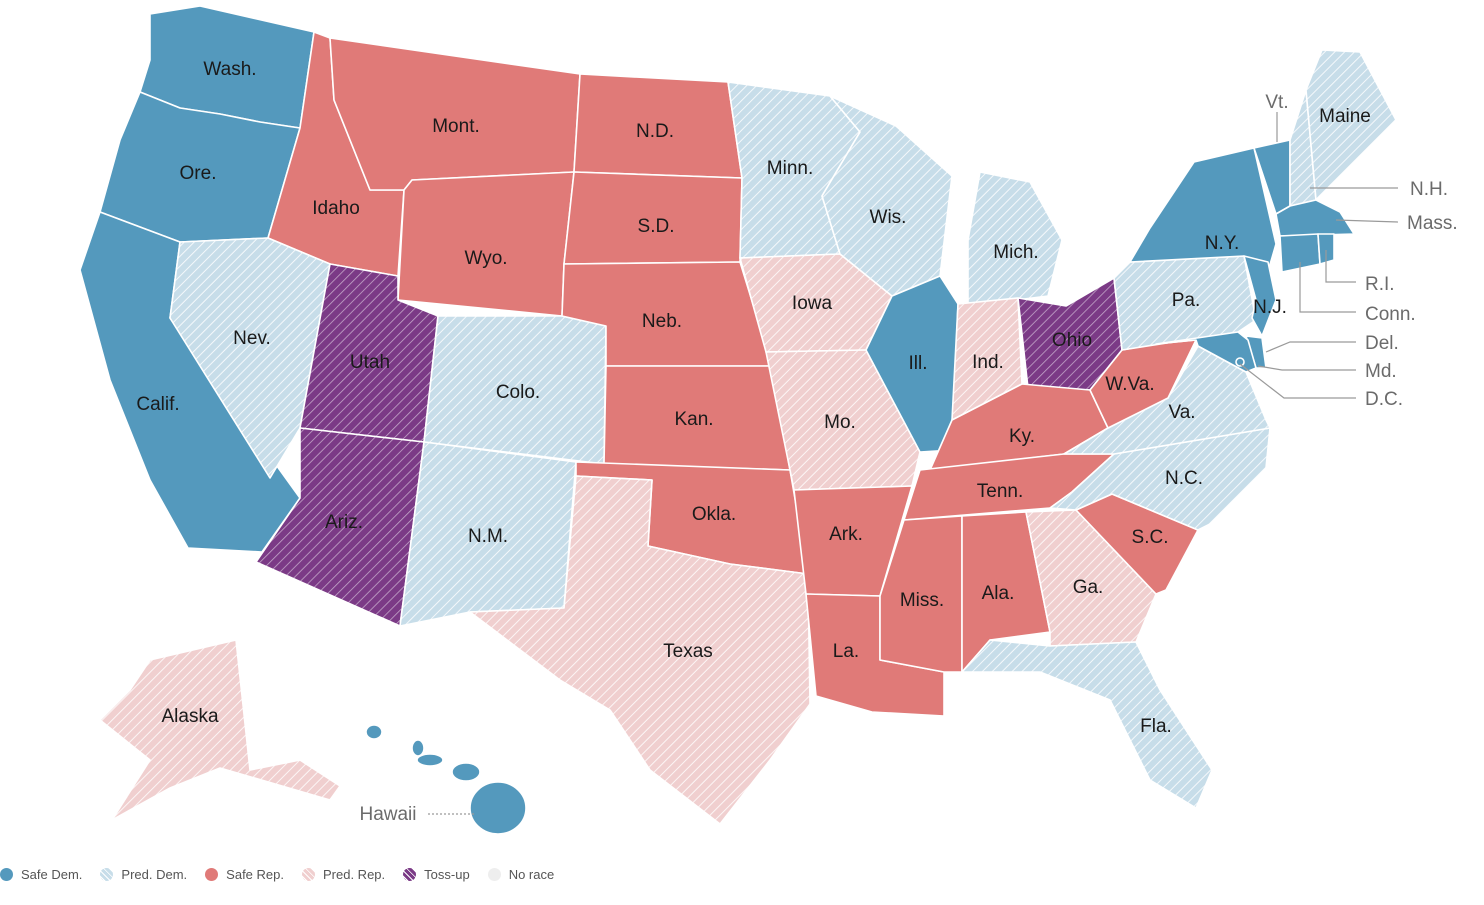 The image size is (1484, 905). What do you see at coordinates (1270, 307) in the screenshot?
I see `label-nj: N.J.` at bounding box center [1270, 307].